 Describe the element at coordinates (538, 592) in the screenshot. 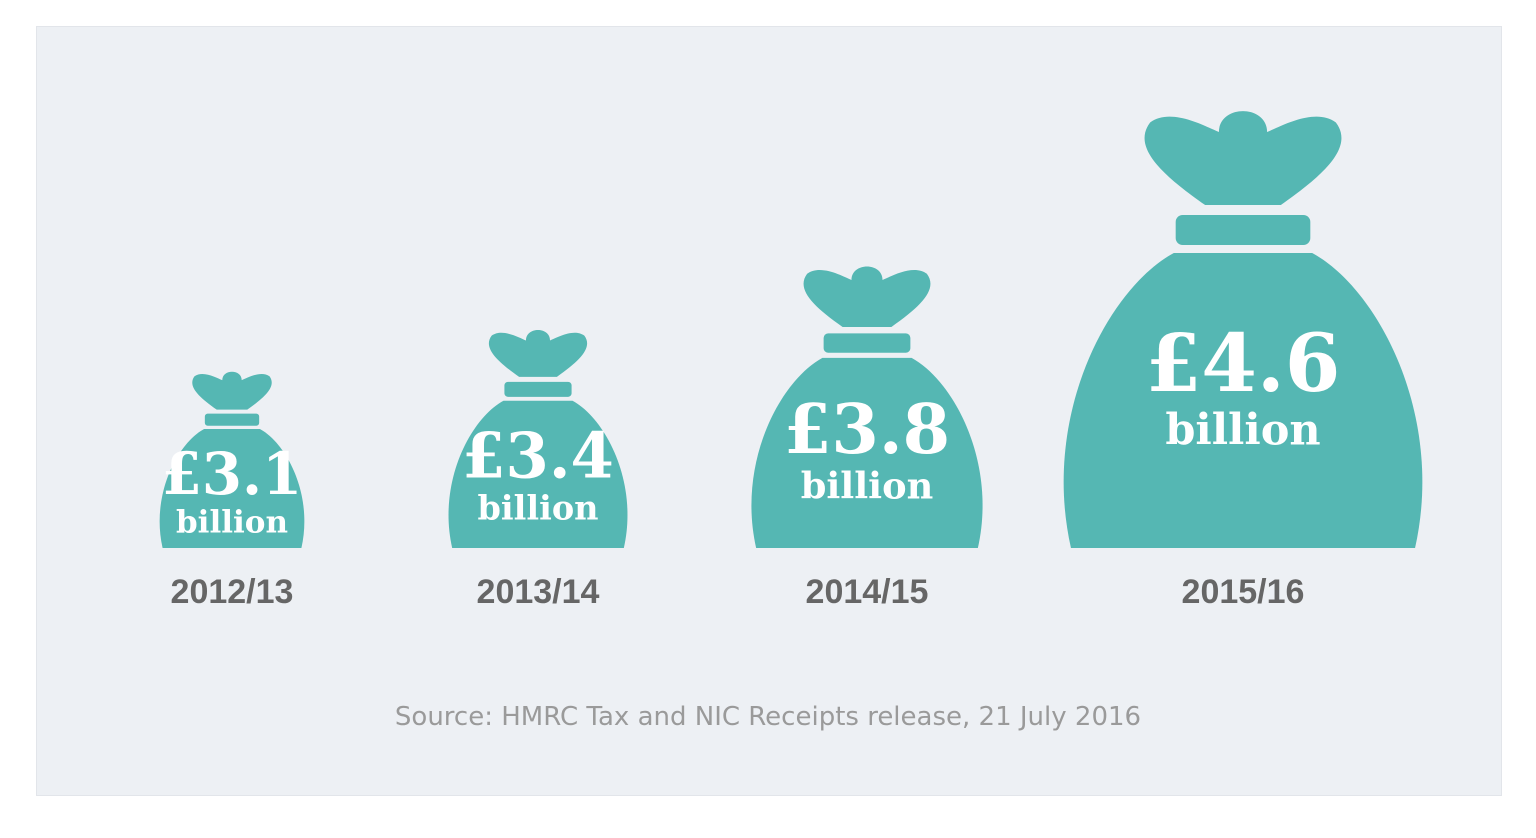

I see `category-label: 2013/14` at that location.